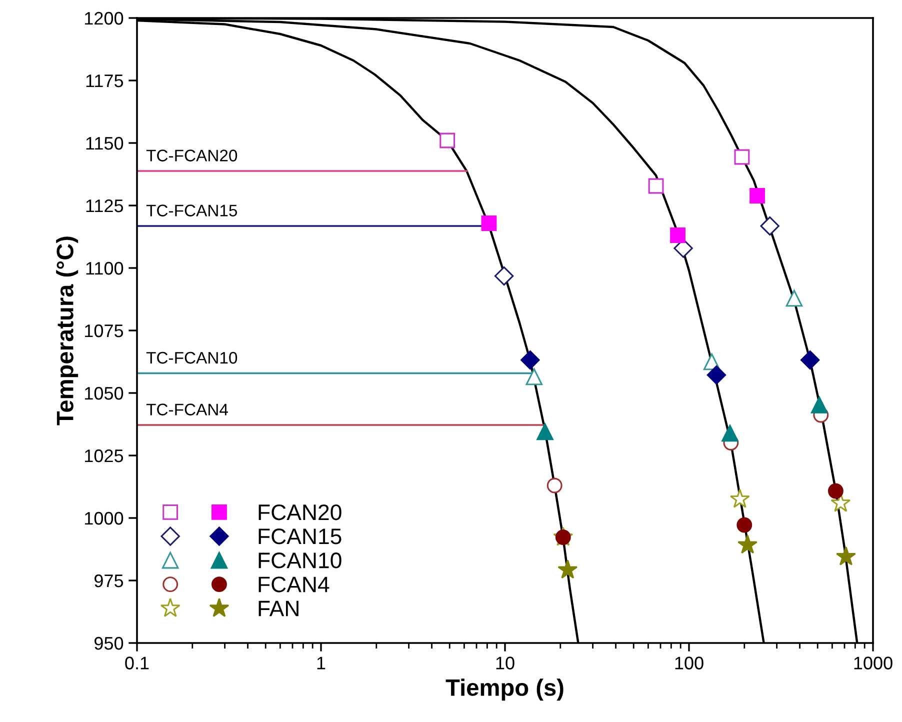  I want to click on y-tick-label: 1200, so click(104, 18).